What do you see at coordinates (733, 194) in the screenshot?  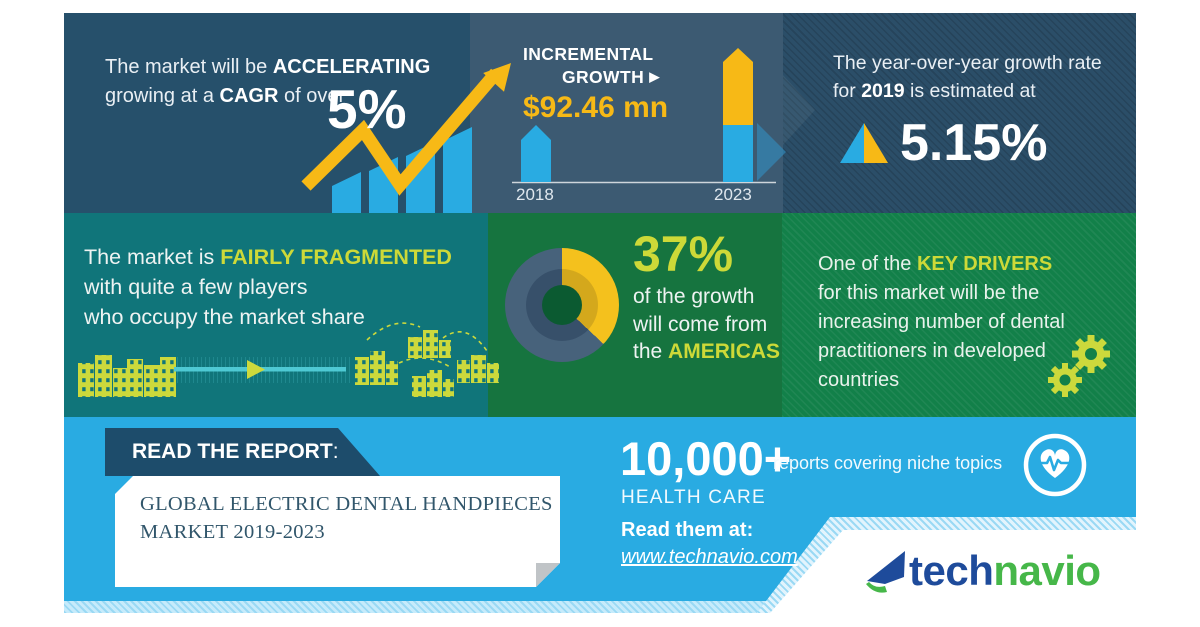 I see `axis-label-2023: 2023` at bounding box center [733, 194].